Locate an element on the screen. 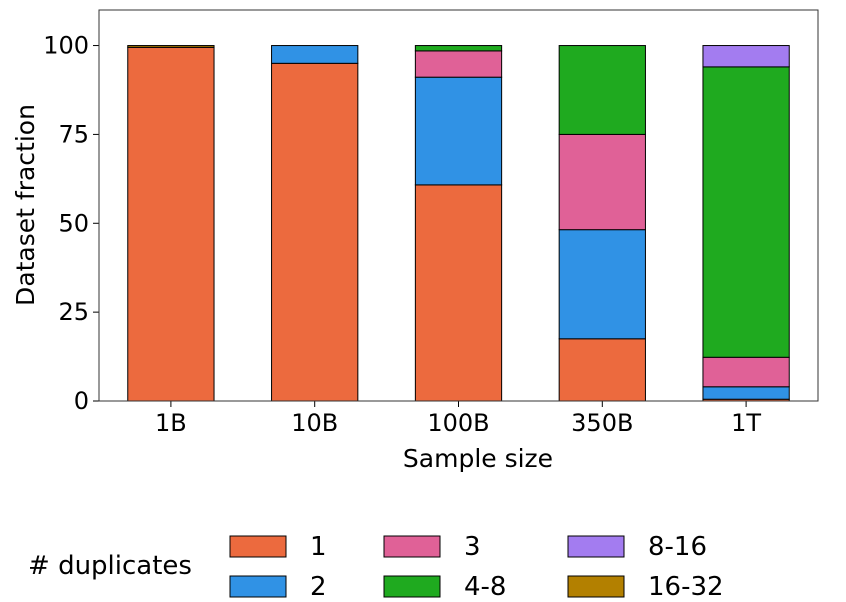 The width and height of the screenshot is (846, 602). legend-label-2: 2 is located at coordinates (318, 587).